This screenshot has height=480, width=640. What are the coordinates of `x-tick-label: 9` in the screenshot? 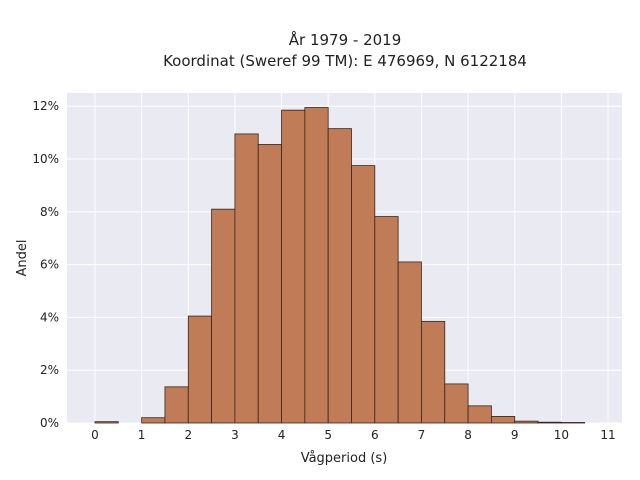 It's located at (515, 435).